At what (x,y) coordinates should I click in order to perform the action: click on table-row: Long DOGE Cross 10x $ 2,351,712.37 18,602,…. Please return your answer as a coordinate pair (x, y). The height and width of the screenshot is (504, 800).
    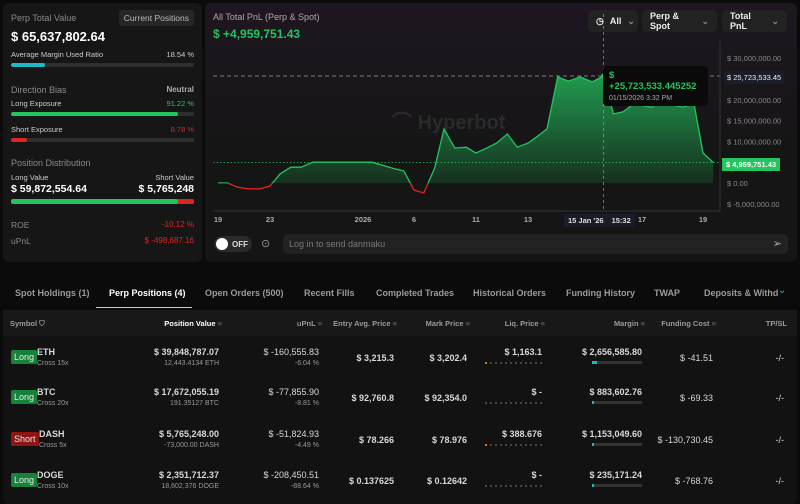
    Looking at the image, I should click on (400, 482).